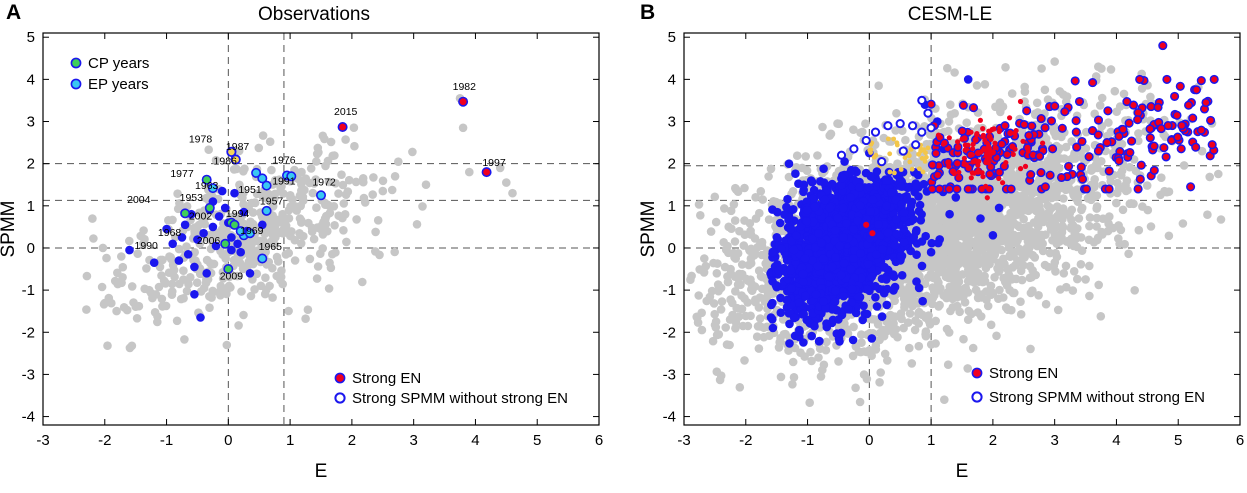 This screenshot has height=493, width=1247. I want to click on year-label: 1982, so click(465, 87).